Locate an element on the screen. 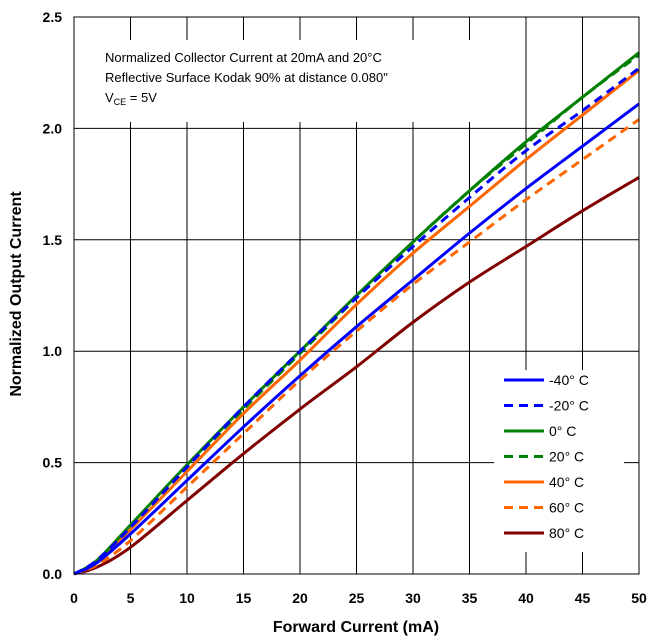 This screenshot has width=649, height=642. legend-label-3: 20° C is located at coordinates (566, 457).